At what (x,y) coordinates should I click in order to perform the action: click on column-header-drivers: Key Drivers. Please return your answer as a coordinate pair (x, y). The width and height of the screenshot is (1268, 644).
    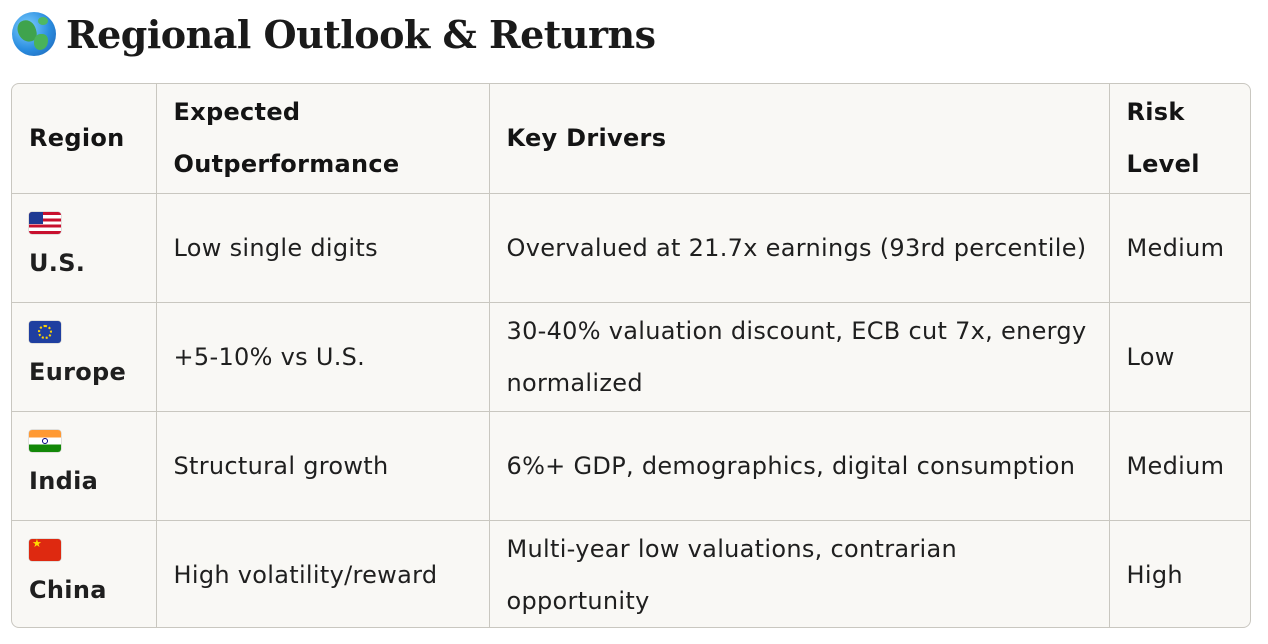
    Looking at the image, I should click on (799, 139).